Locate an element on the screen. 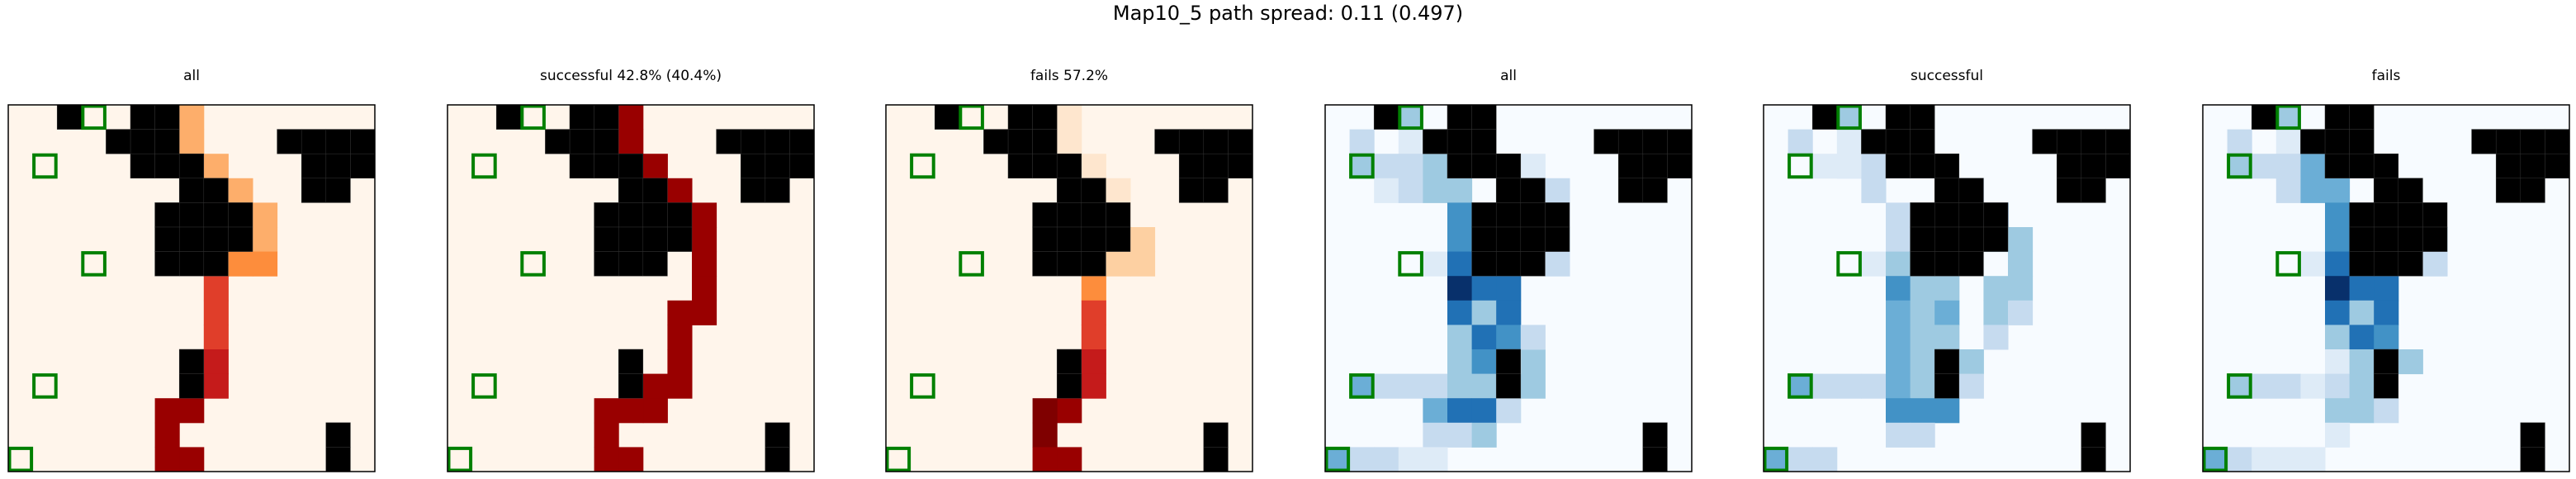 The width and height of the screenshot is (2576, 479). panel-title: successful 42.8% (40.4%) is located at coordinates (630, 76).